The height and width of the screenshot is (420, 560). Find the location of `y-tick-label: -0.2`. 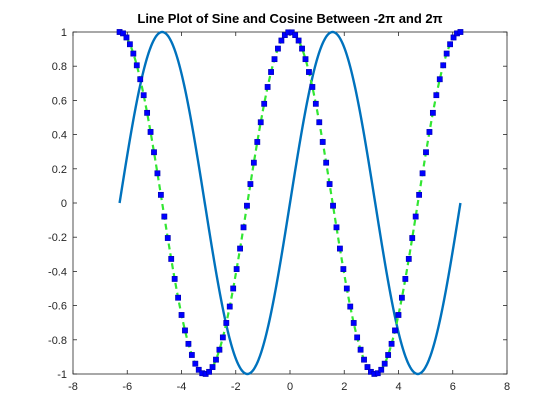

y-tick-label: -0.2 is located at coordinates (57, 238).